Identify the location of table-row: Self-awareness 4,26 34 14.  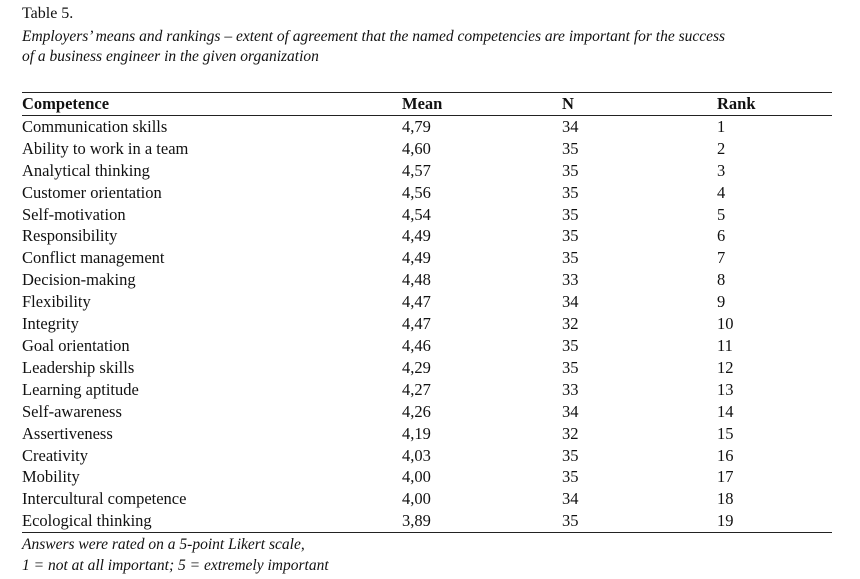
(427, 412).